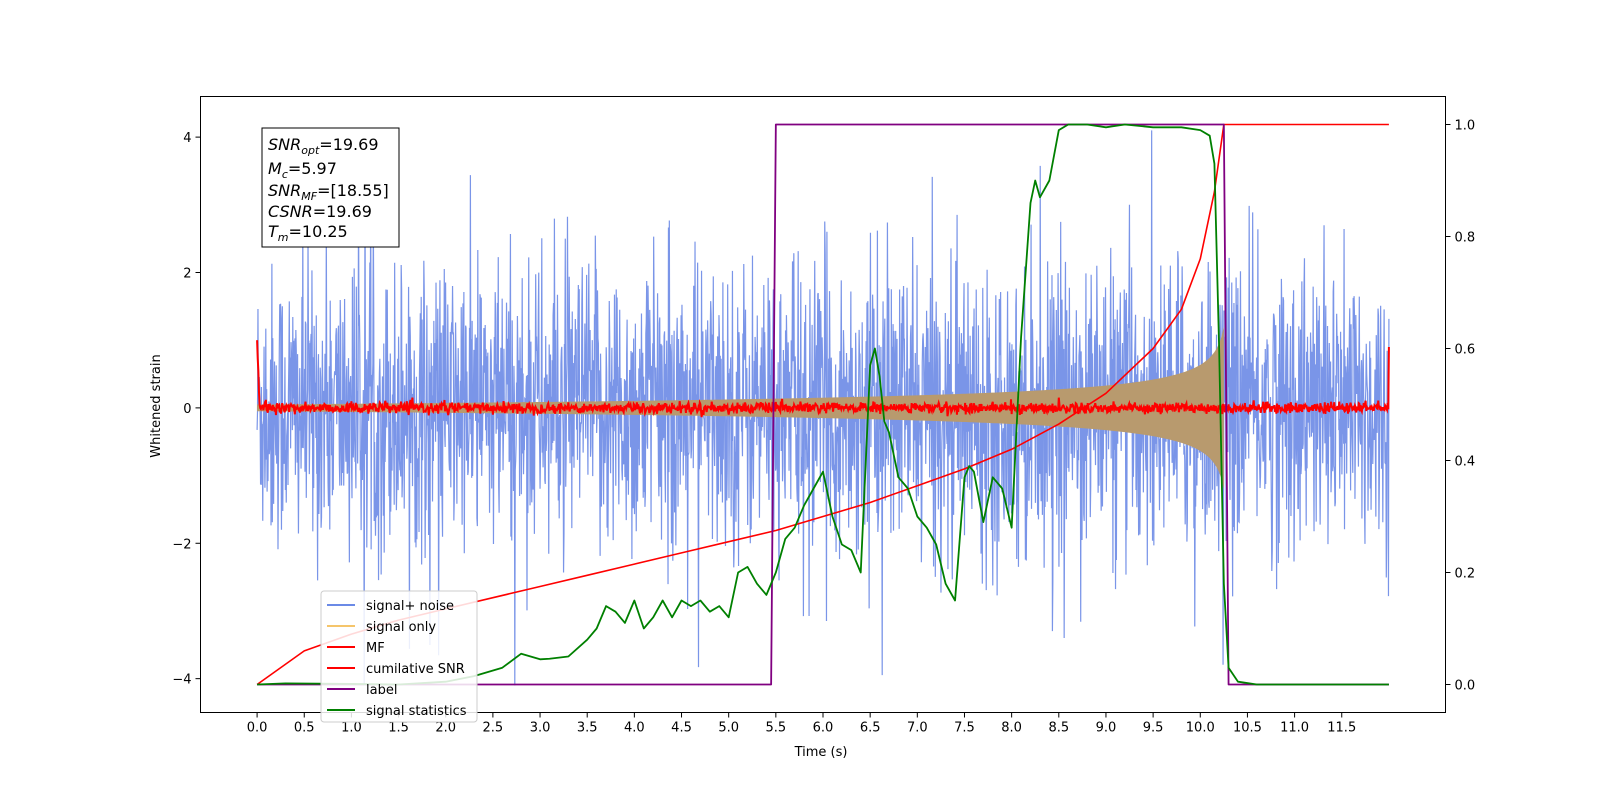  What do you see at coordinates (1465, 462) in the screenshot?
I see `right-tick-label: 0.4` at bounding box center [1465, 462].